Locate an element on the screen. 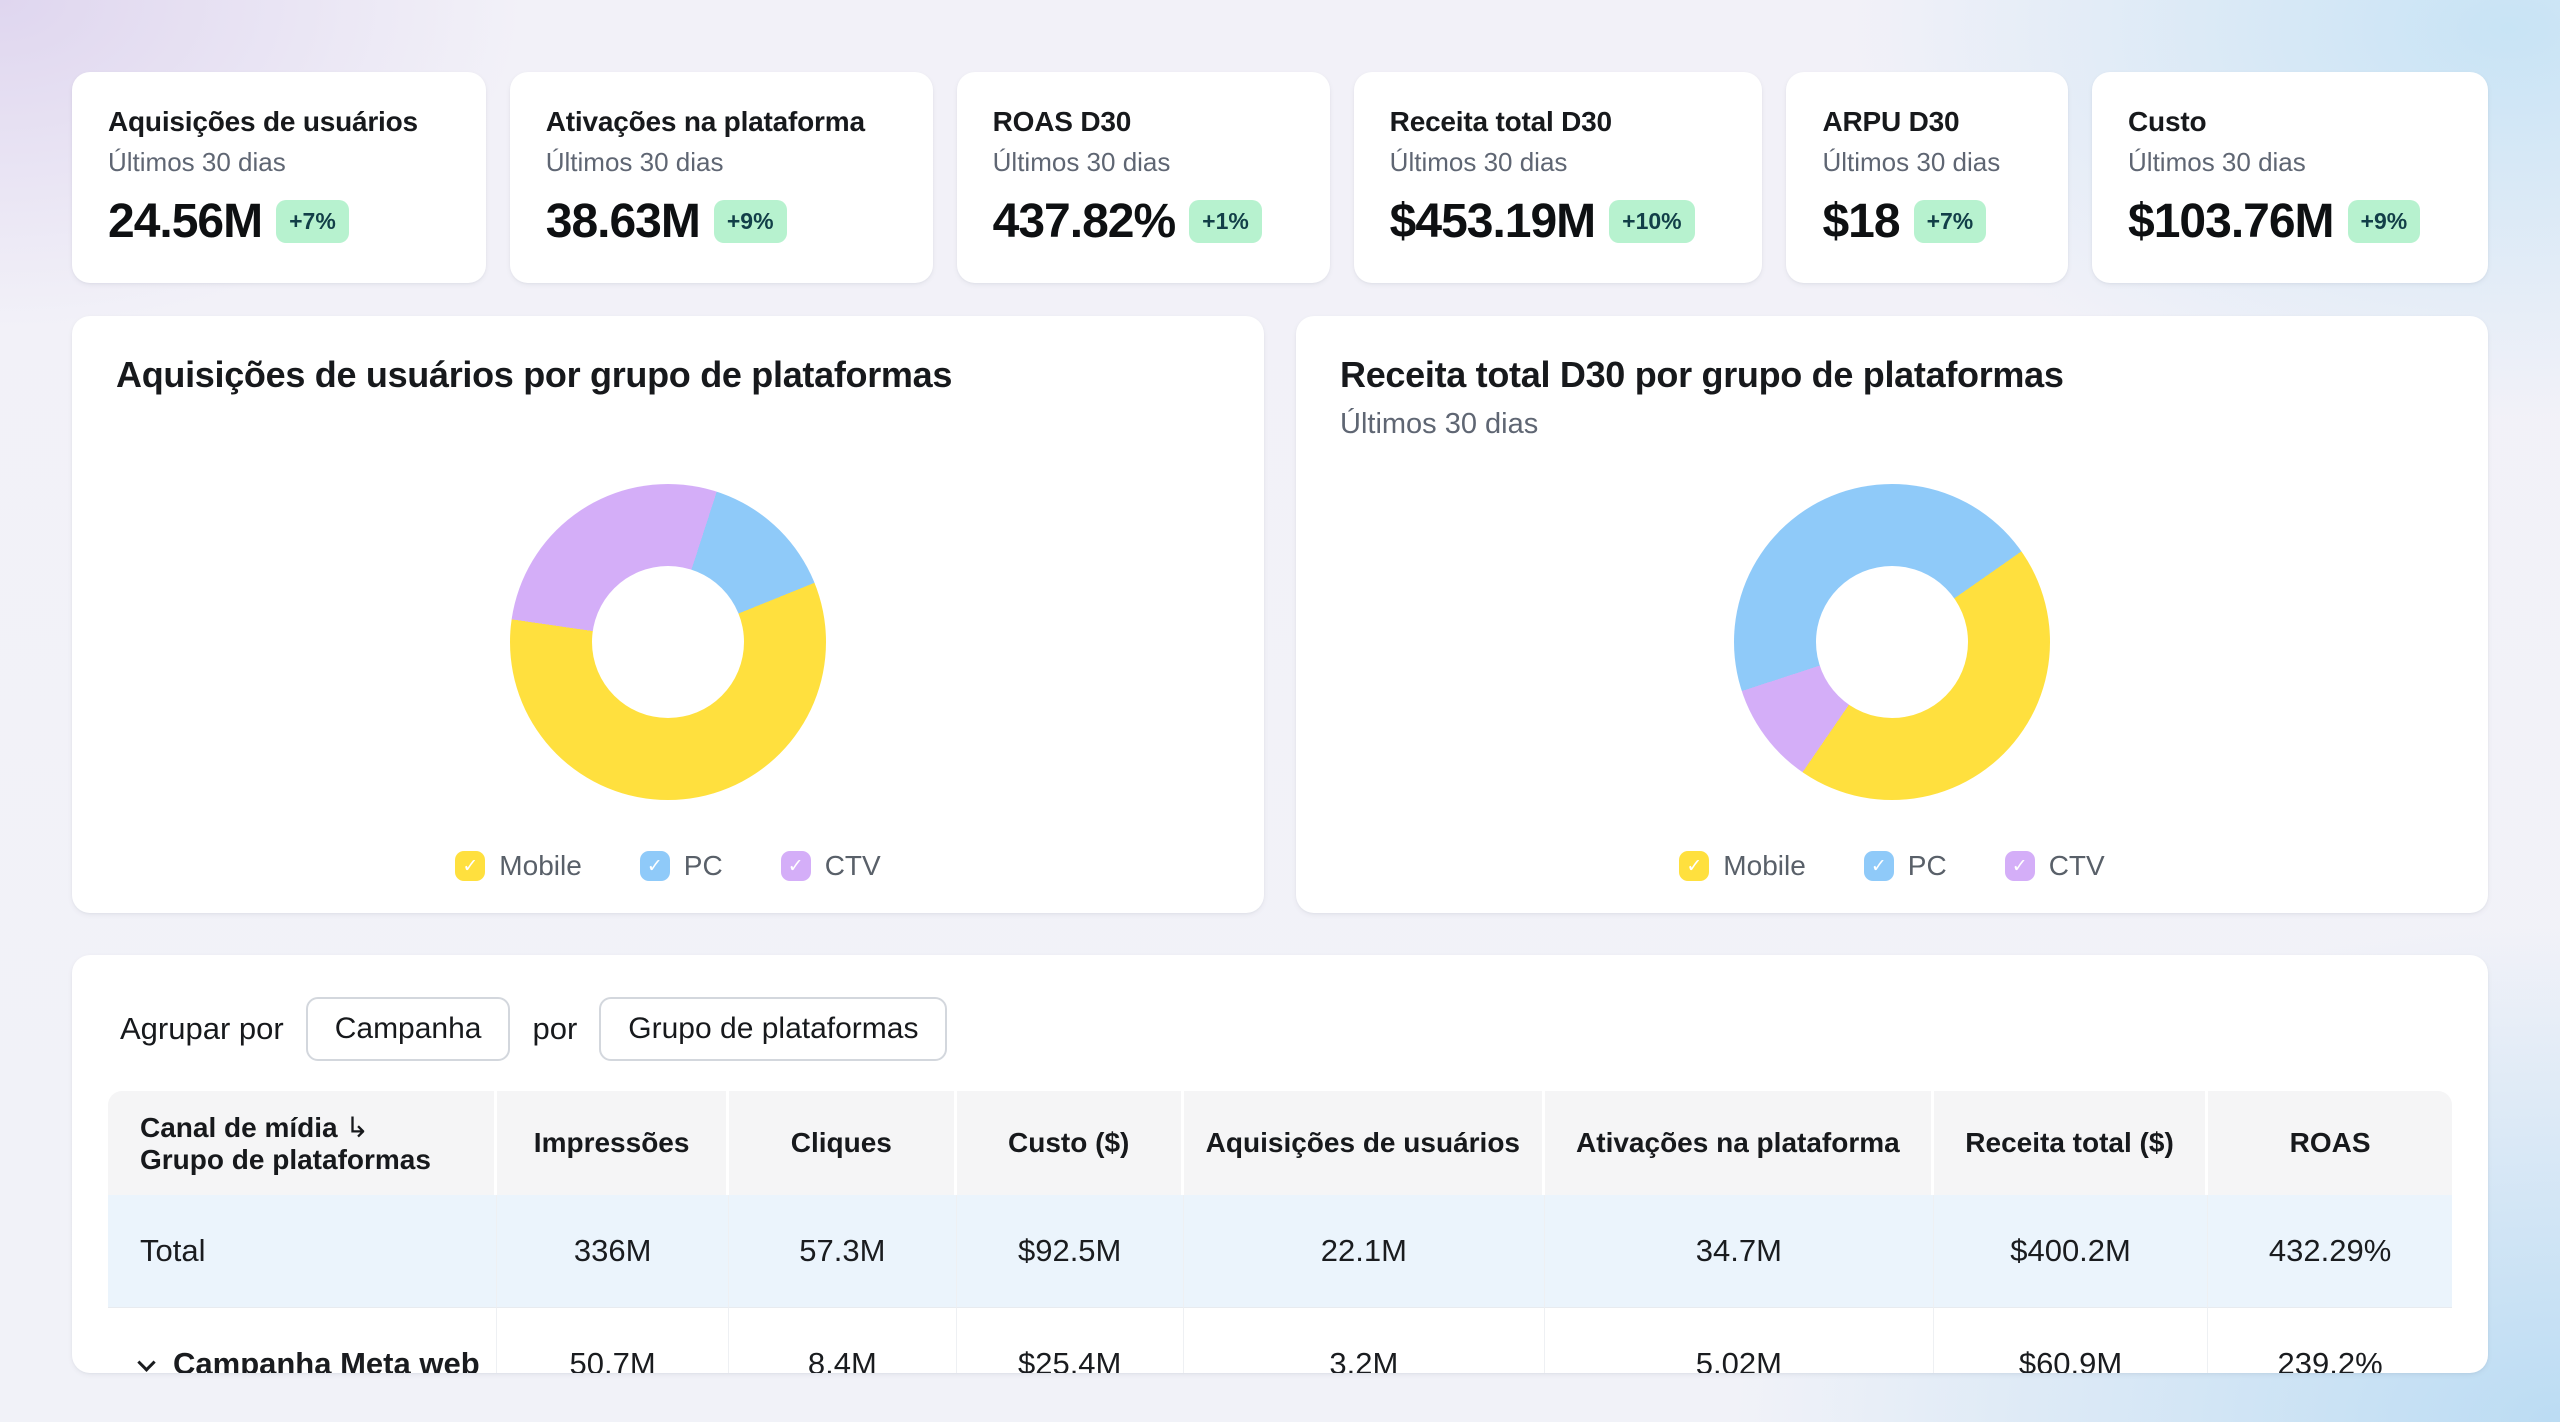 The width and height of the screenshot is (2560, 1422). column-header-roas: ROAS is located at coordinates (2330, 1143).